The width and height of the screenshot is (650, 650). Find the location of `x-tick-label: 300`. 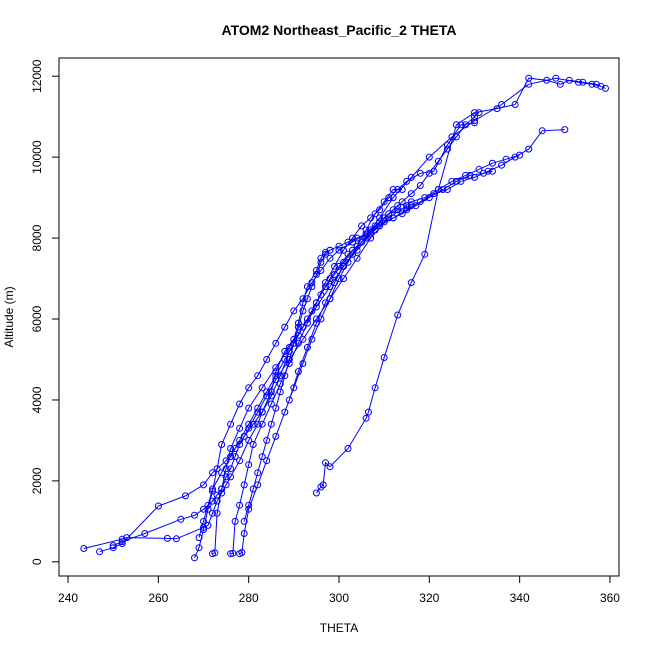

x-tick-label: 300 is located at coordinates (339, 598).